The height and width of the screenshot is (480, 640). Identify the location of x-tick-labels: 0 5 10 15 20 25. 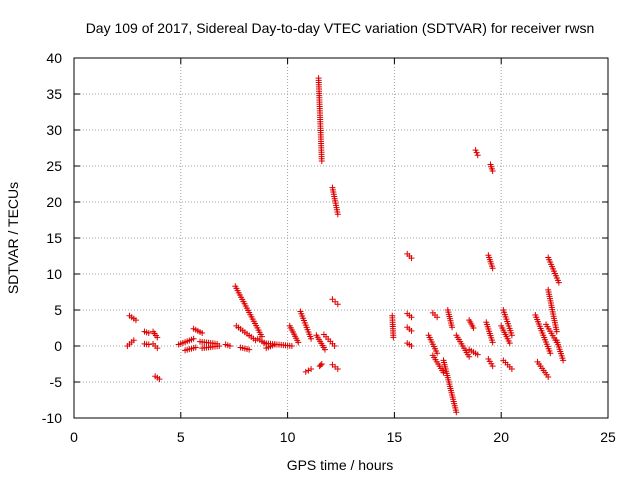
(343, 437).